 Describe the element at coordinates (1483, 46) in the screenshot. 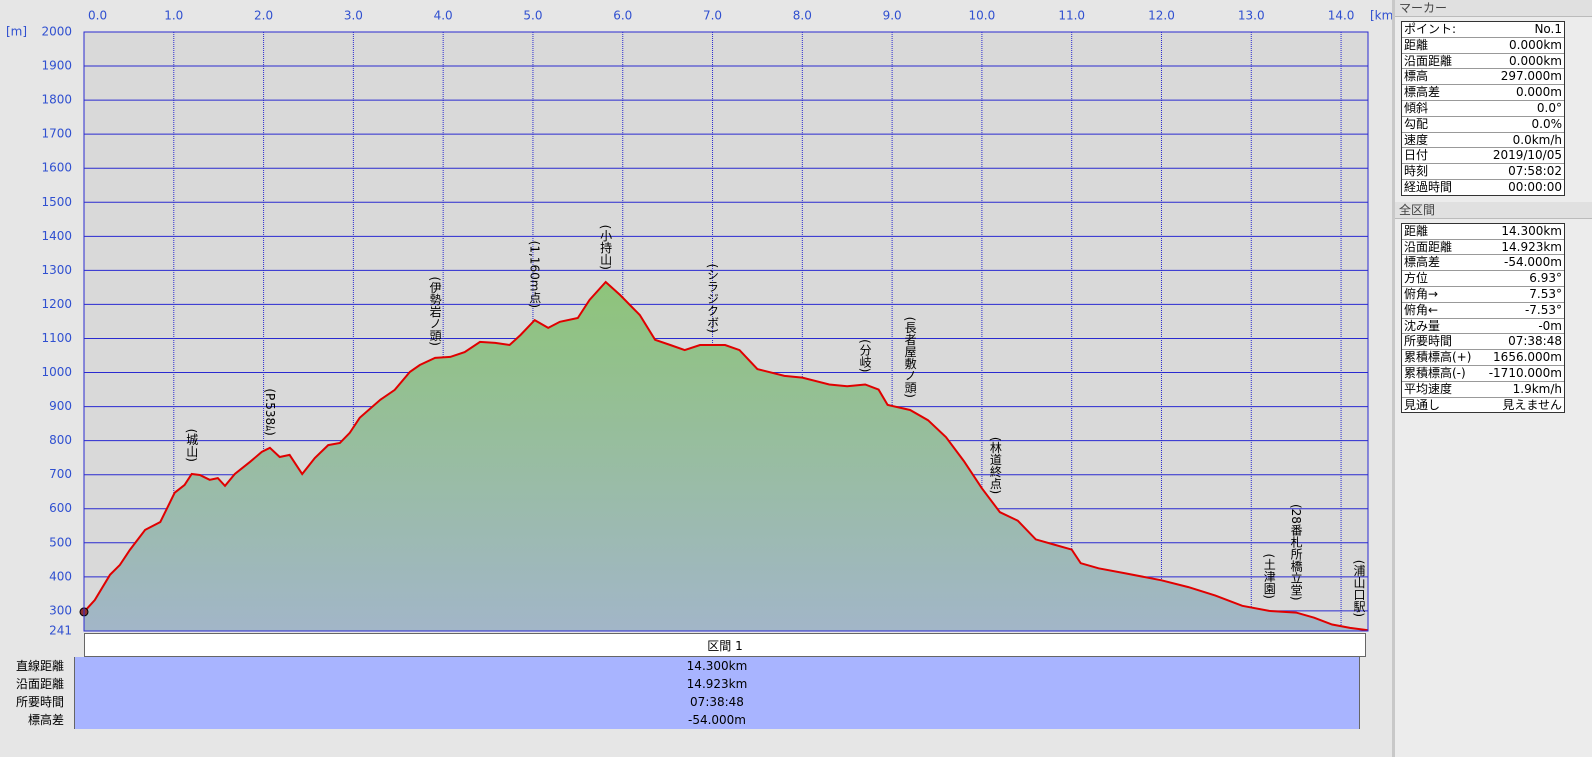

I see `panel-row: 距離 0.000km` at that location.